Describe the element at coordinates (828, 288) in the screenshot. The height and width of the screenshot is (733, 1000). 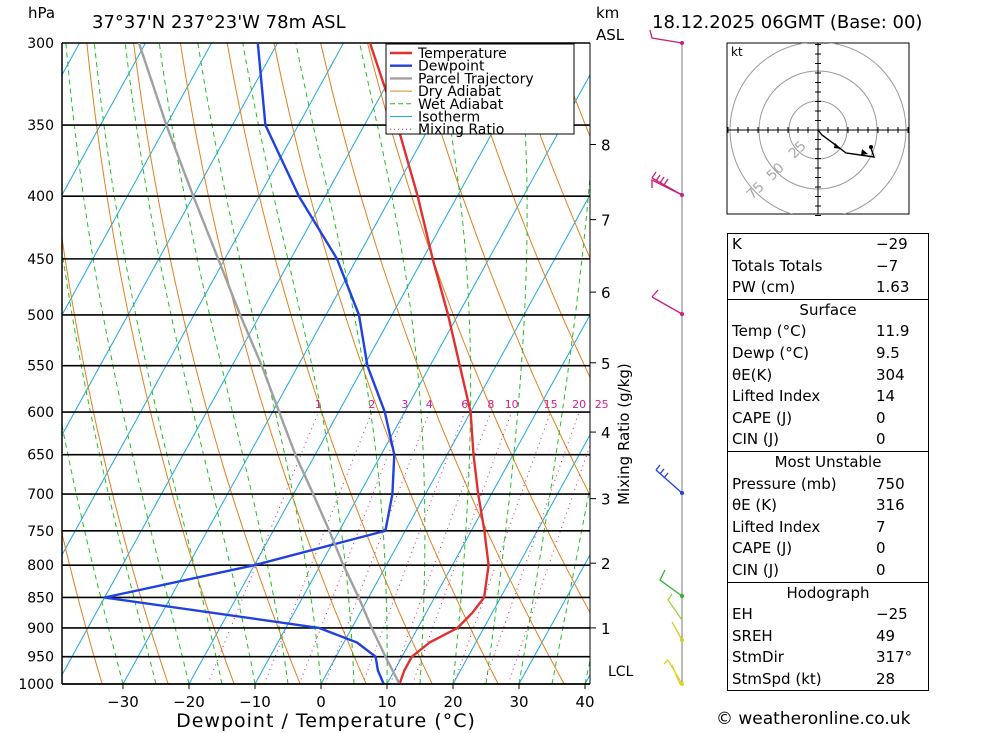
I see `index-row: PW (cm) 1.63` at that location.